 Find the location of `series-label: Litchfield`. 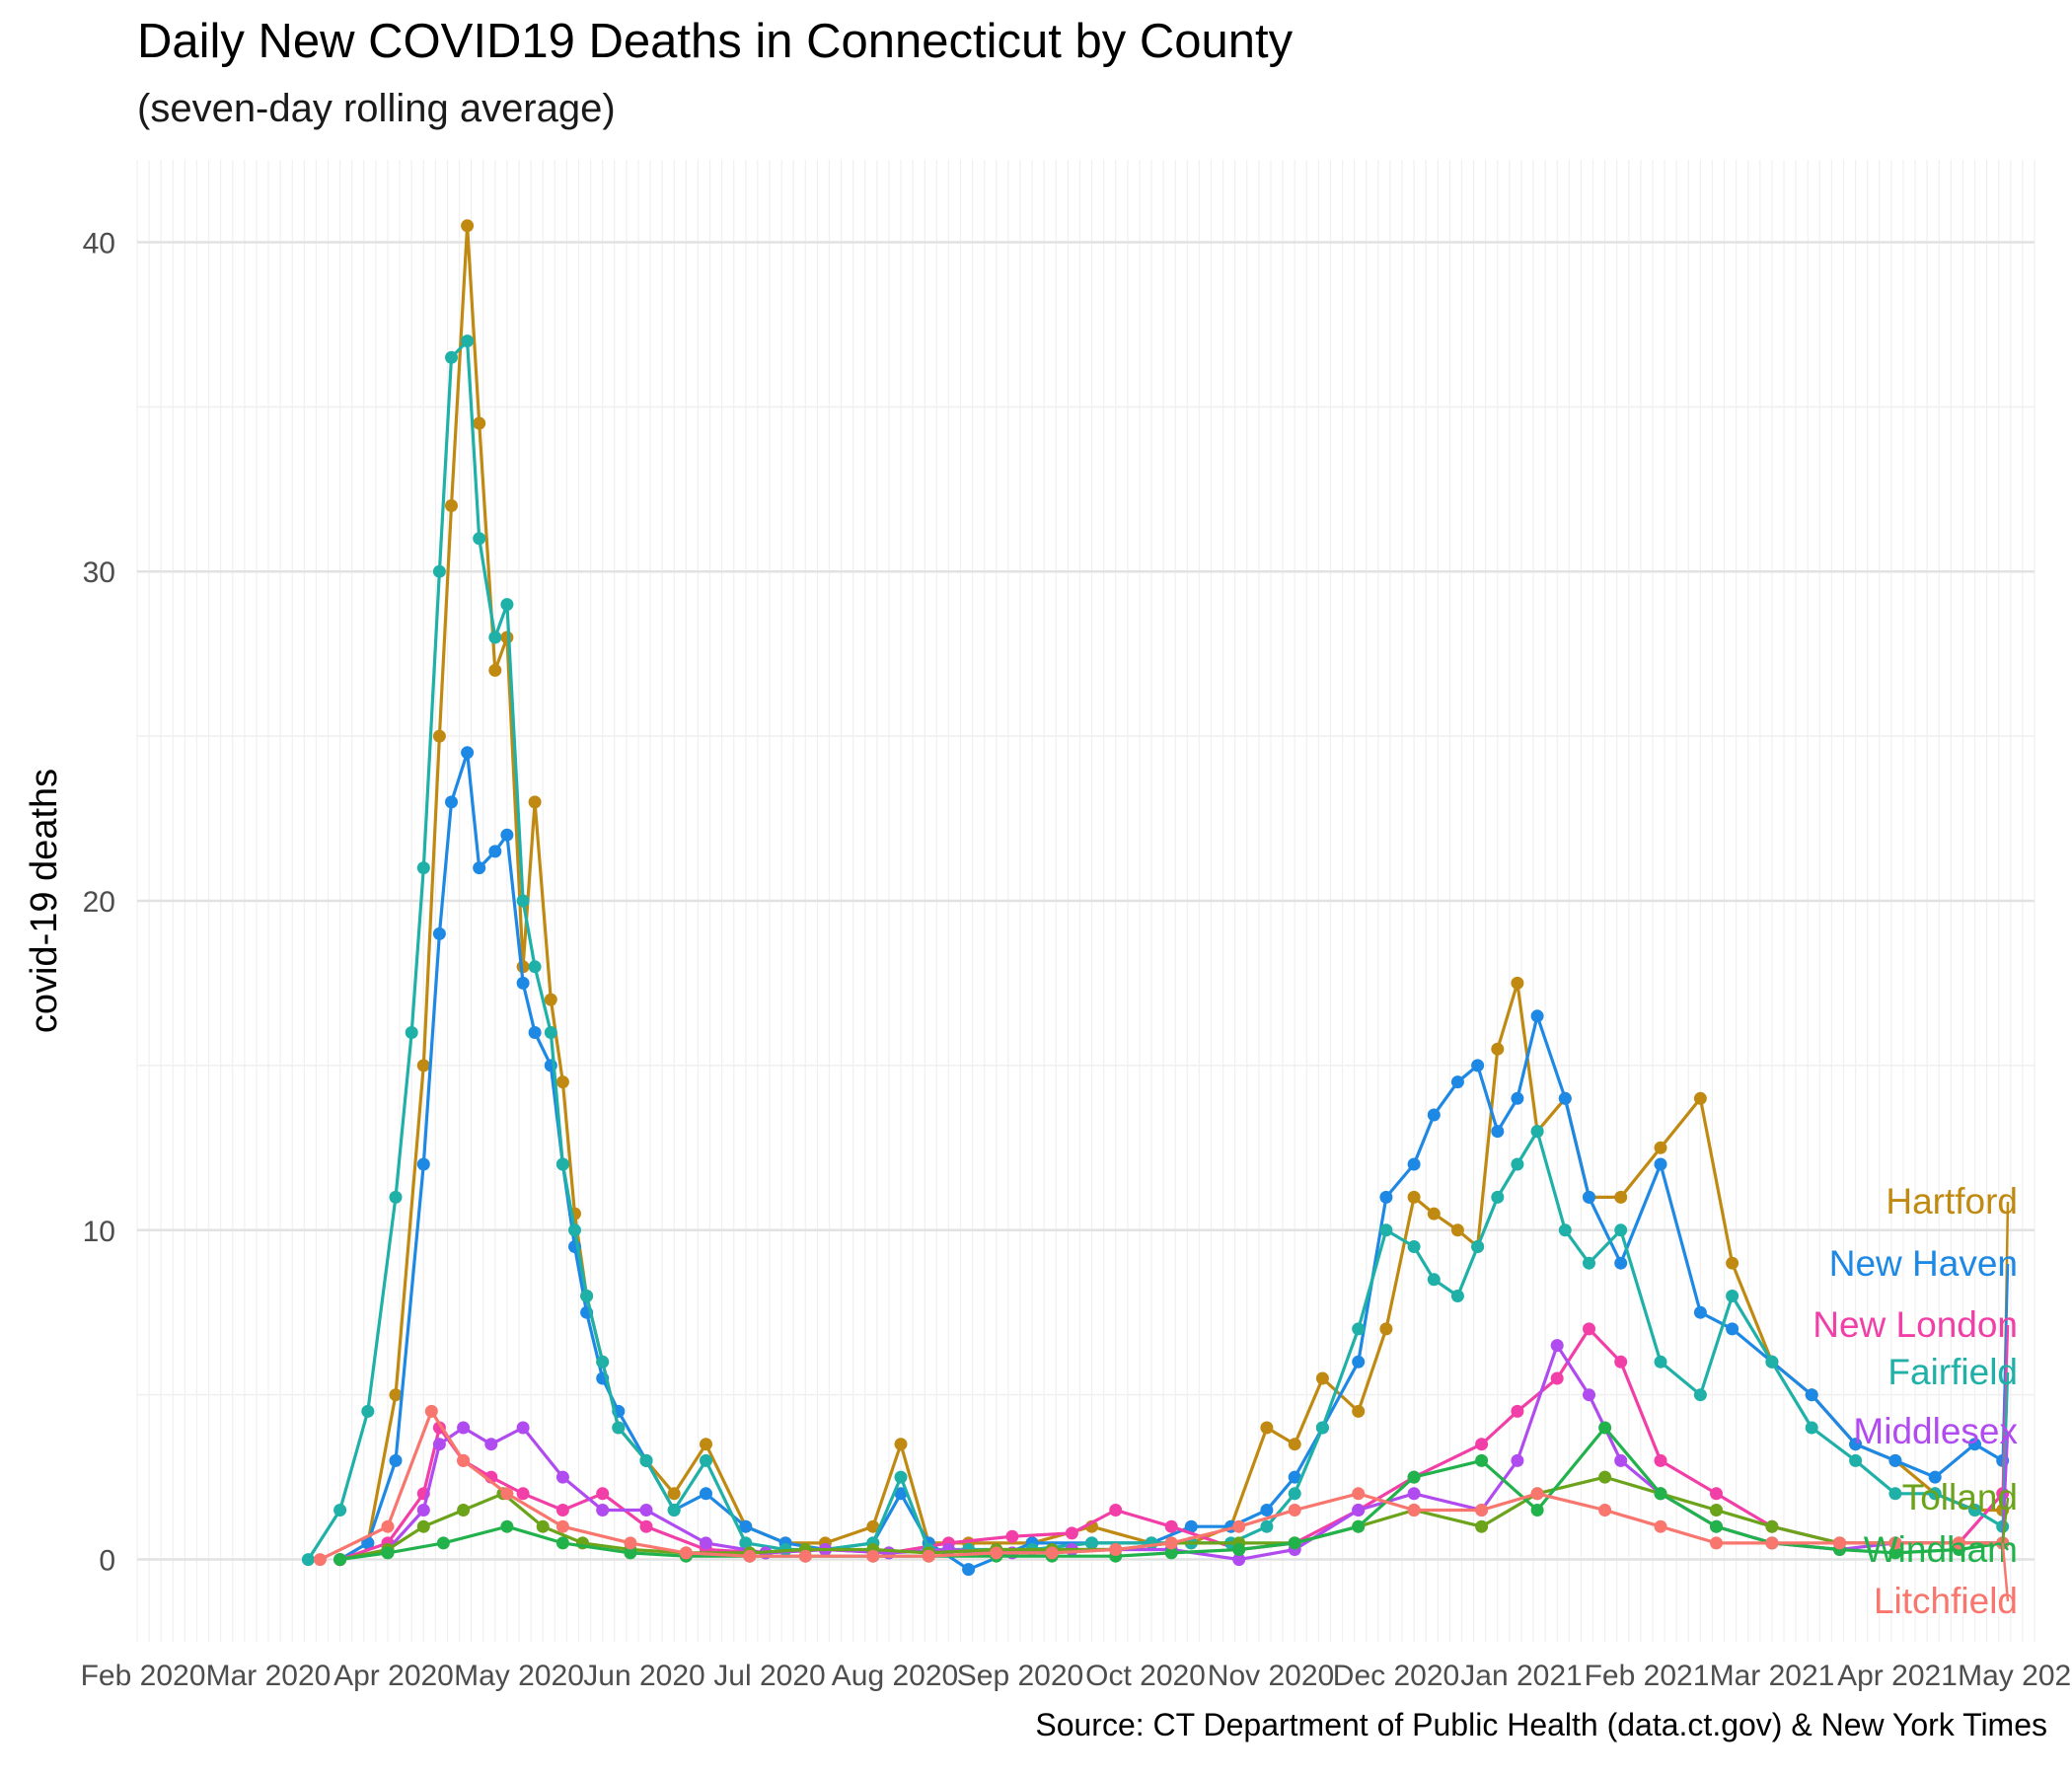

series-label: Litchfield is located at coordinates (1946, 1601).